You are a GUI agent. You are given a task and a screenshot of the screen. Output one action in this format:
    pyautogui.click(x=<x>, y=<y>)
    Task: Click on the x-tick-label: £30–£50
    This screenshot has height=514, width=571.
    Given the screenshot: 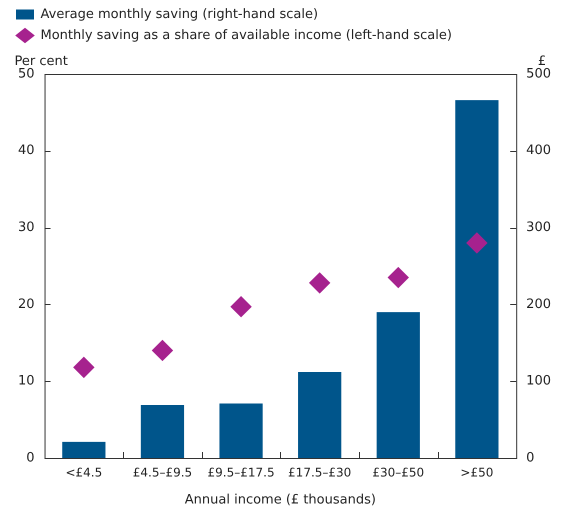 What is the action you would take?
    pyautogui.click(x=398, y=472)
    